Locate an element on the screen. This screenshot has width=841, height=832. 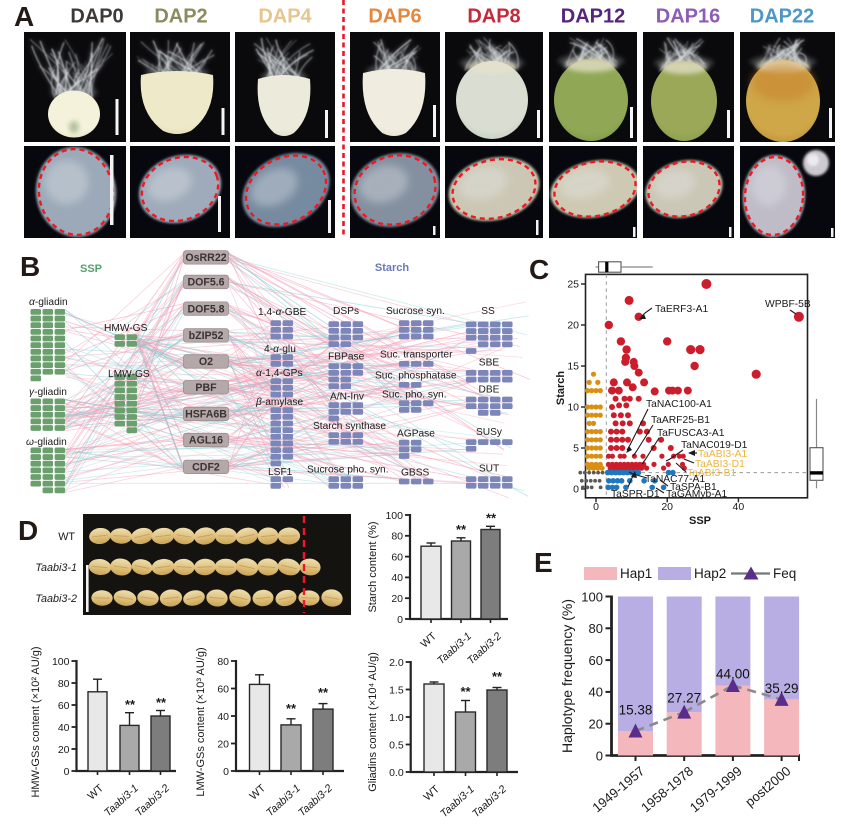
svg-text: DAP6 is located at coordinates (394, 17).